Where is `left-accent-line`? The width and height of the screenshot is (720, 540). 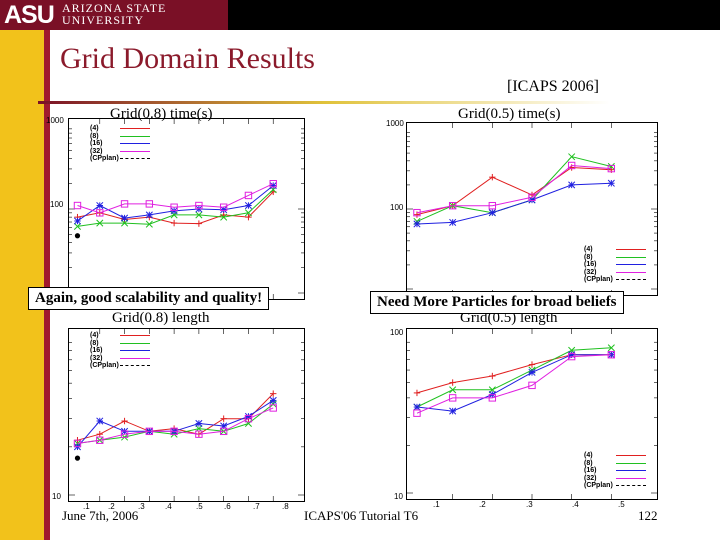
left-accent-line is located at coordinates (47, 285).